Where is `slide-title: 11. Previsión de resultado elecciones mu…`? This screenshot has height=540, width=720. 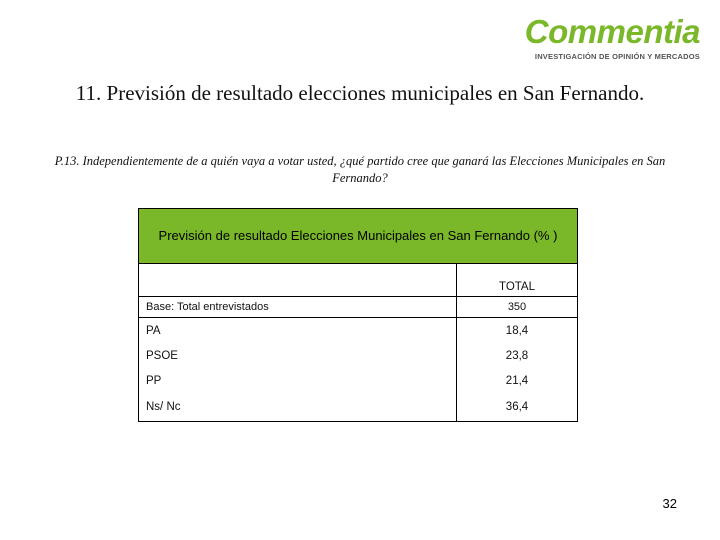
slide-title: 11. Previsión de resultado elecciones mu… is located at coordinates (360, 93).